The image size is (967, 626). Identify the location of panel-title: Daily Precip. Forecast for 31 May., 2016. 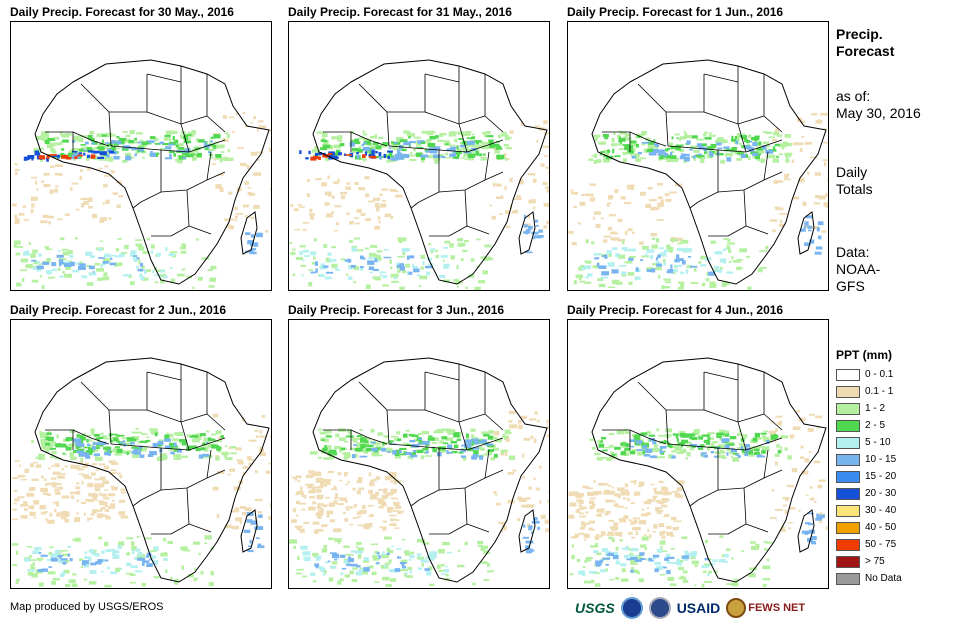
(400, 12).